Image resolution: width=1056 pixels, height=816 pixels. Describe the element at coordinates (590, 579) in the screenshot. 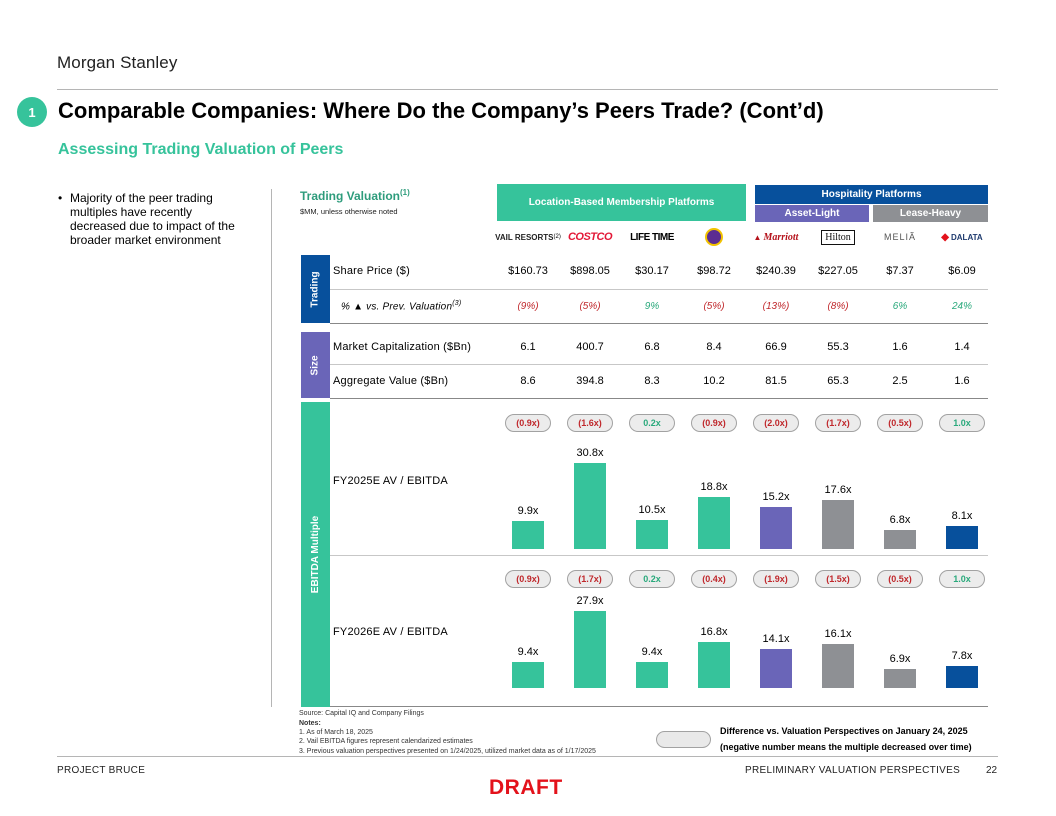

I see `diff-pill-fy2026: (1.7x)` at that location.